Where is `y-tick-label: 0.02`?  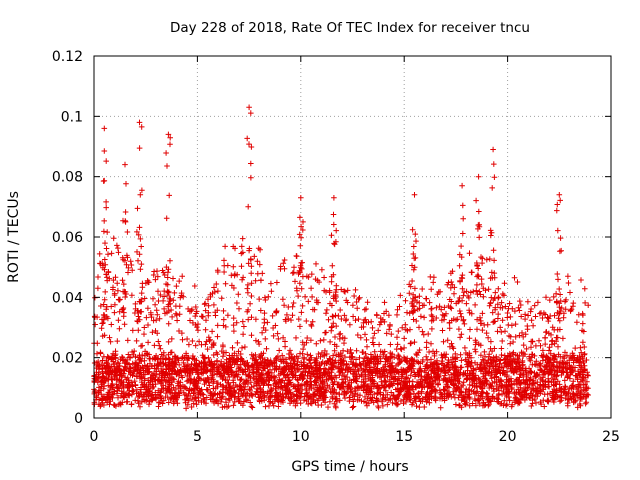 y-tick-label: 0.02 is located at coordinates (67, 359).